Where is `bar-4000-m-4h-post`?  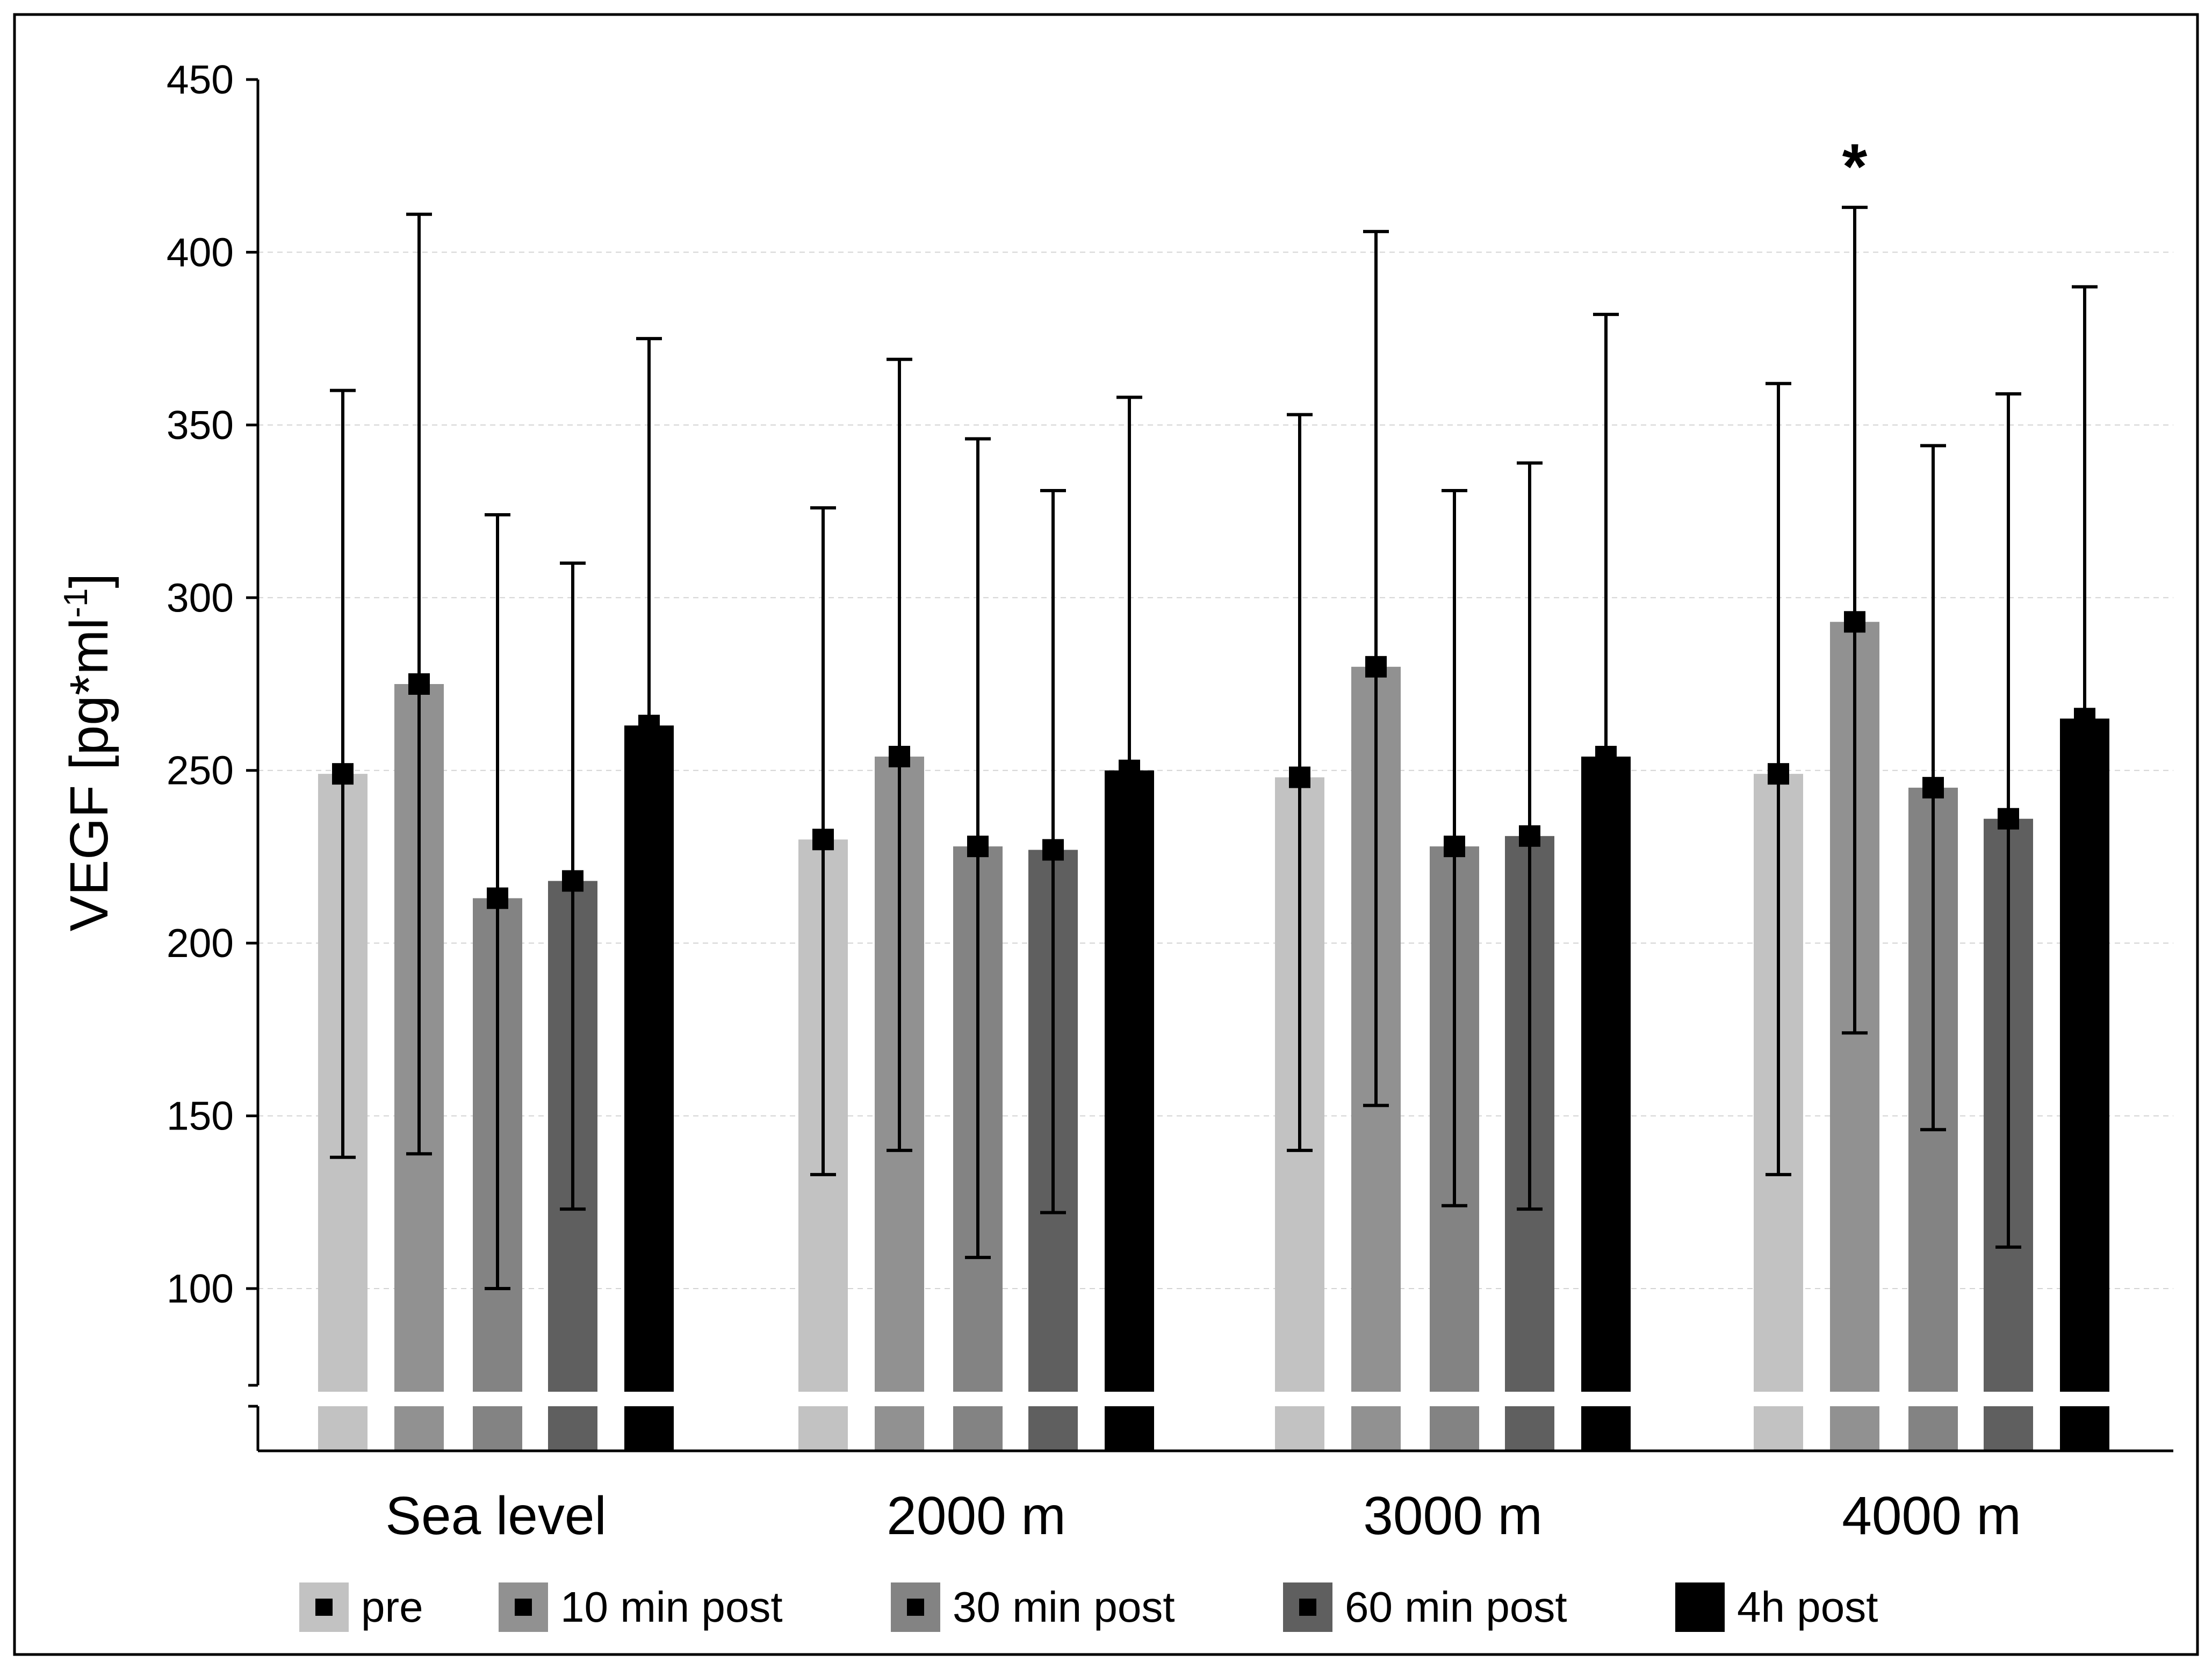
bar-4000-m-4h-post is located at coordinates (2084, 1055).